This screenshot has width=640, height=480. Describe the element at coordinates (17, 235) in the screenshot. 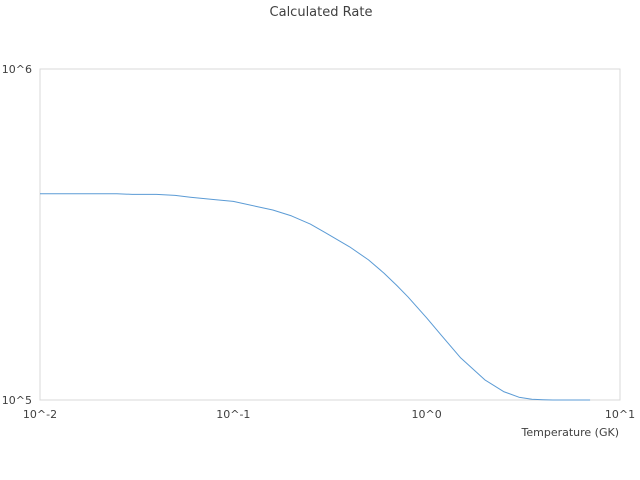

I see `y-axis-ticks: 10^5 10^6` at that location.